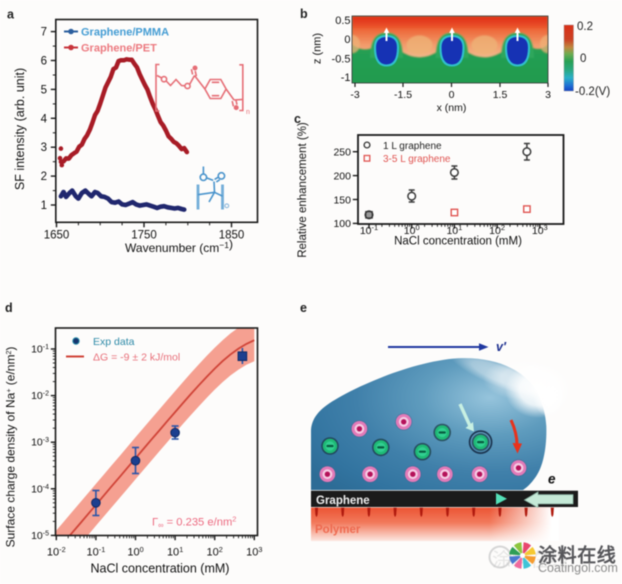 The width and height of the screenshot is (622, 584). What do you see at coordinates (215, 552) in the screenshot?
I see `svg-text: 102` at bounding box center [215, 552].